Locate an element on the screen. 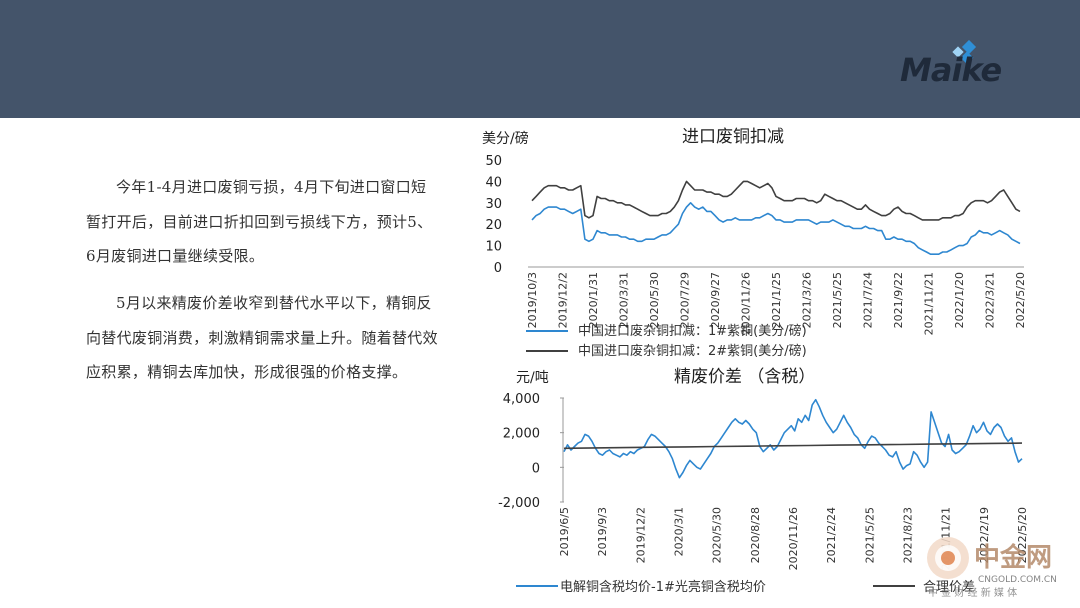 This screenshot has height=608, width=1080. chart1-xtick-label: 2021/11/21 is located at coordinates (929, 303).